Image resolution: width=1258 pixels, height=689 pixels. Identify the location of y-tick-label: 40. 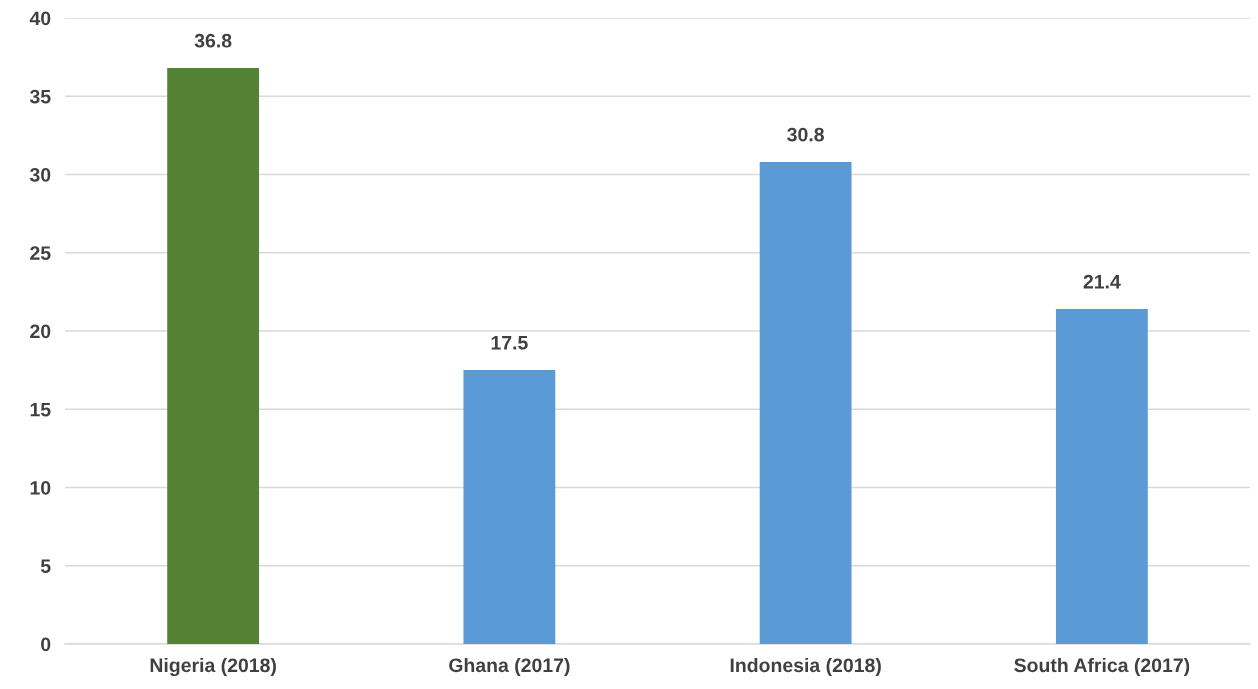
(40, 18).